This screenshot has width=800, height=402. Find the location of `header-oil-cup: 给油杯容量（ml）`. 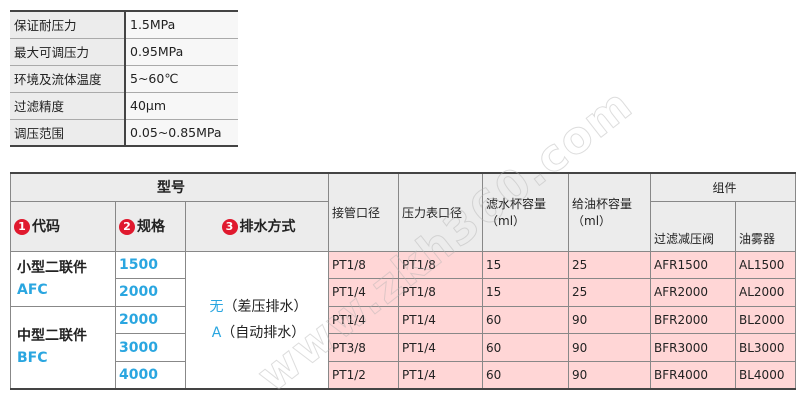

header-oil-cup: 给油杯容量（ml） is located at coordinates (609, 212).